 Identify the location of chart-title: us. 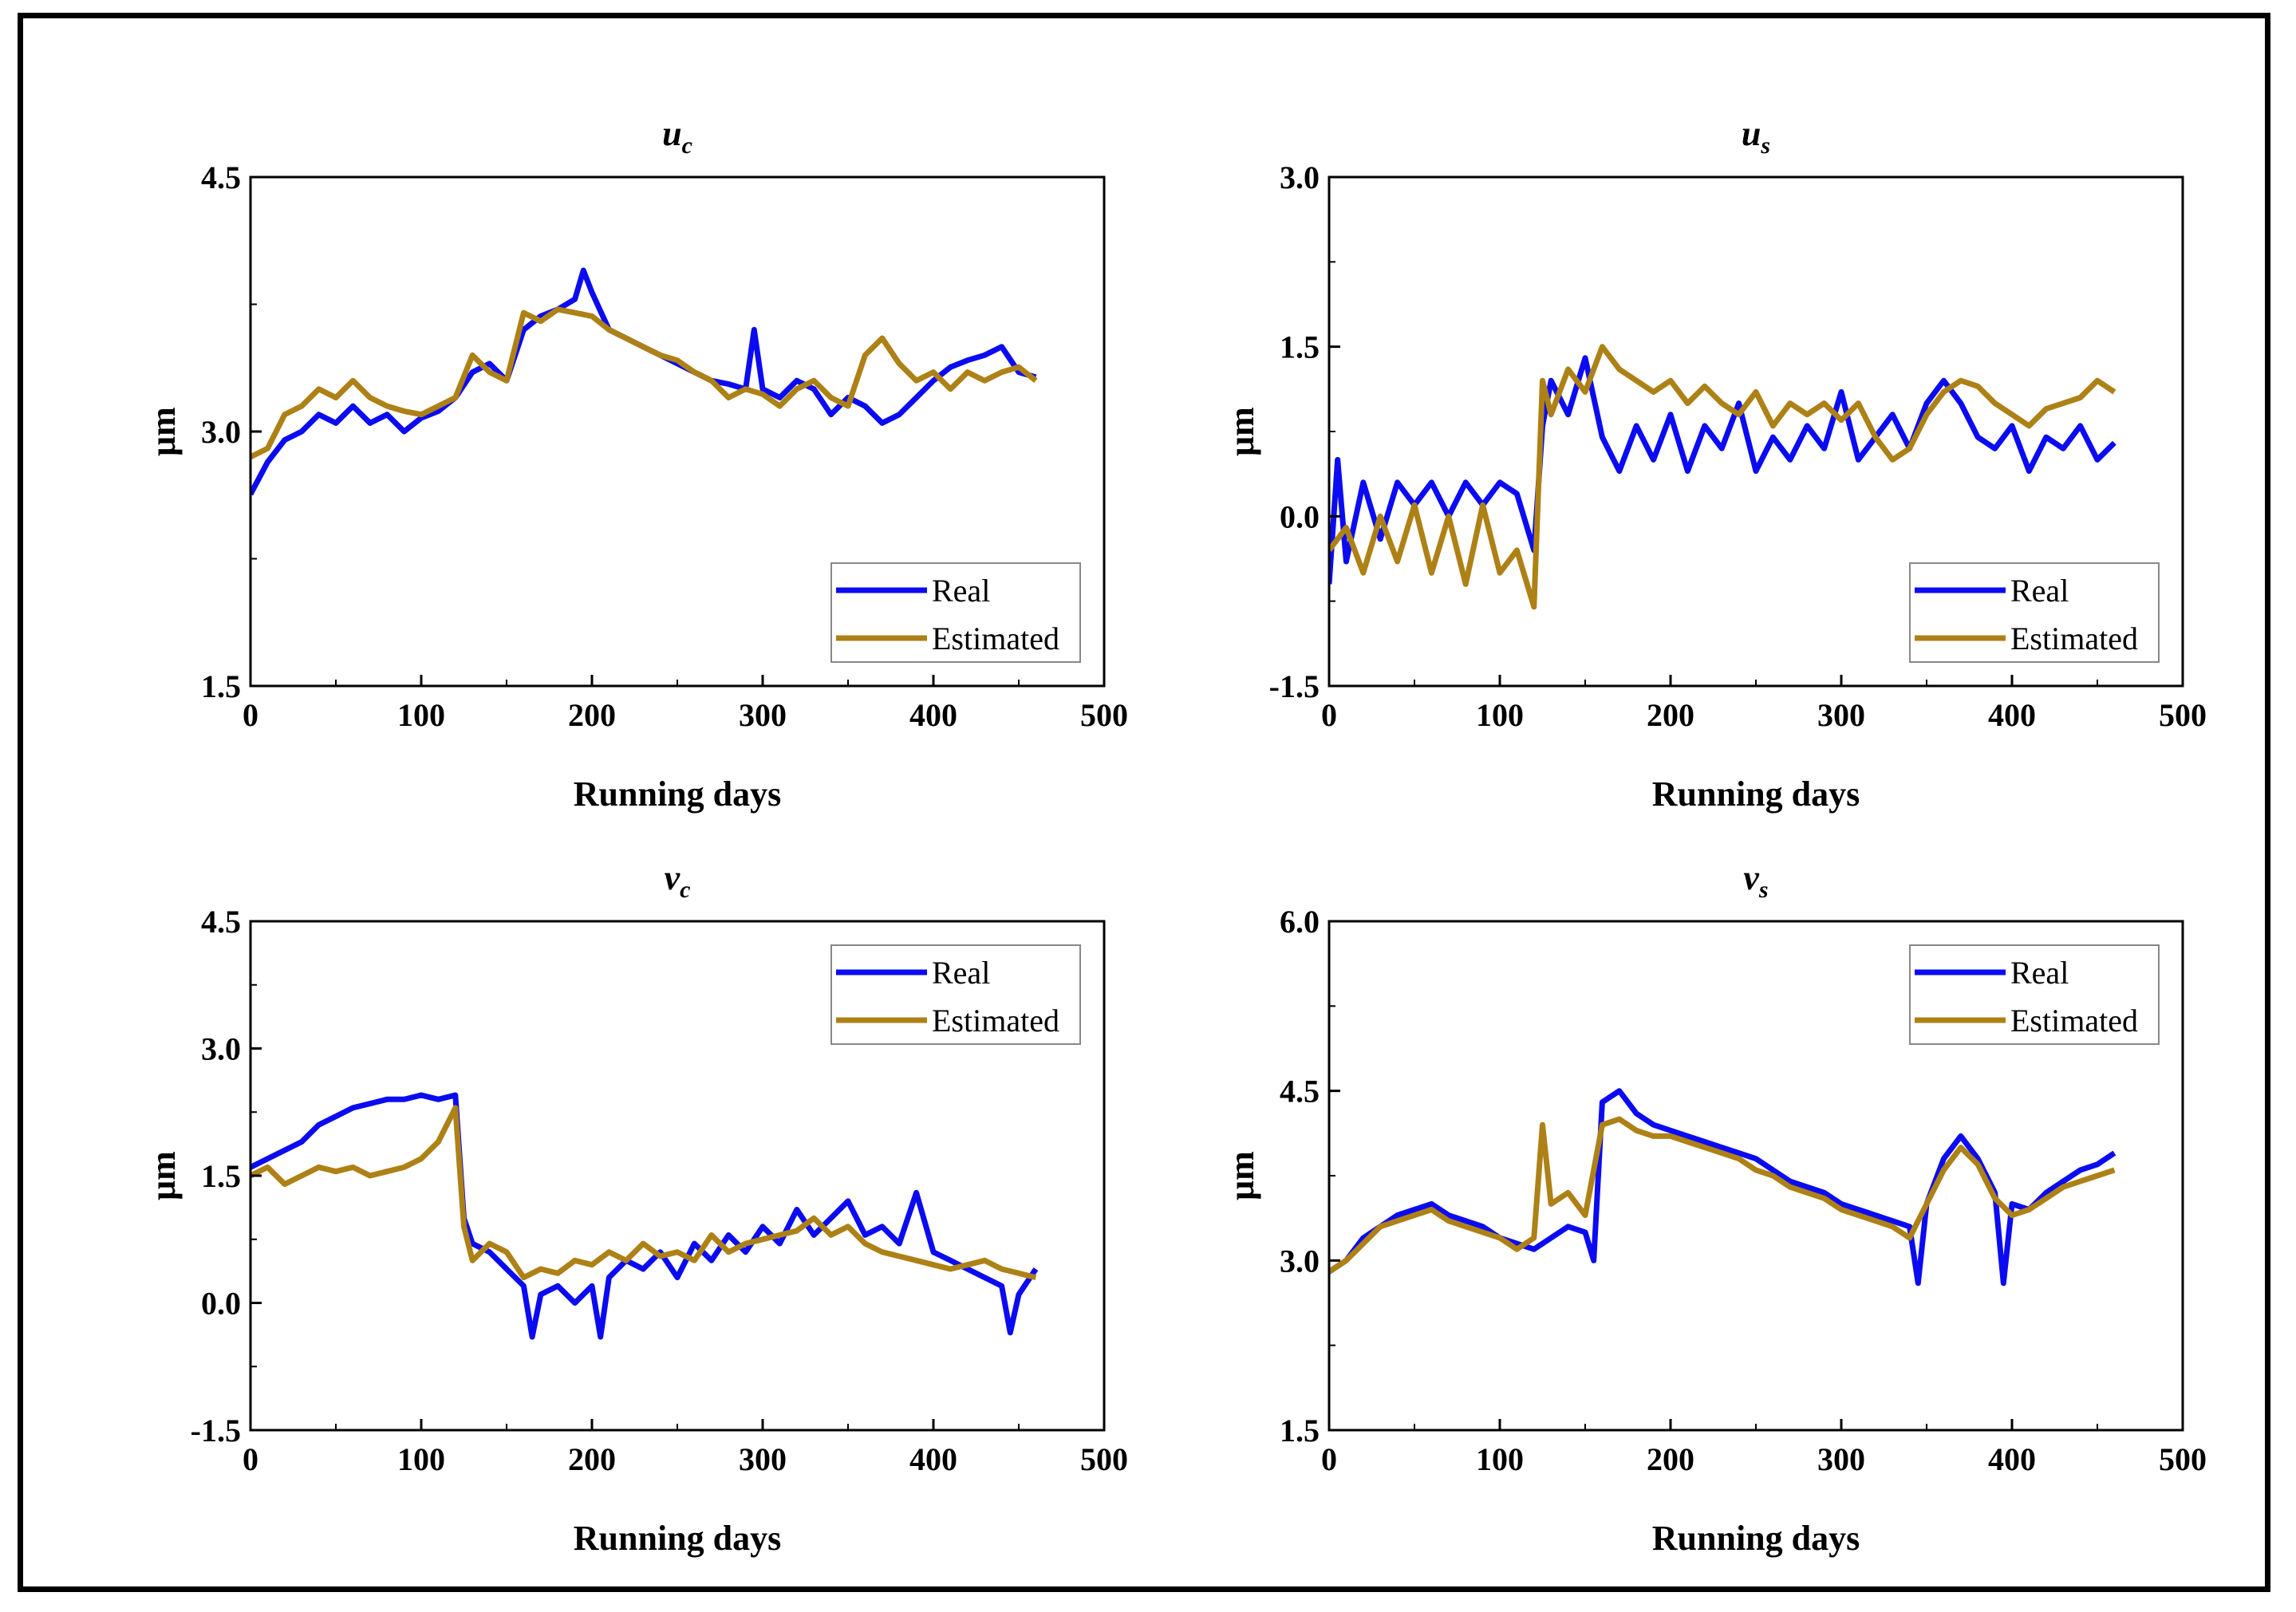
(1756, 136).